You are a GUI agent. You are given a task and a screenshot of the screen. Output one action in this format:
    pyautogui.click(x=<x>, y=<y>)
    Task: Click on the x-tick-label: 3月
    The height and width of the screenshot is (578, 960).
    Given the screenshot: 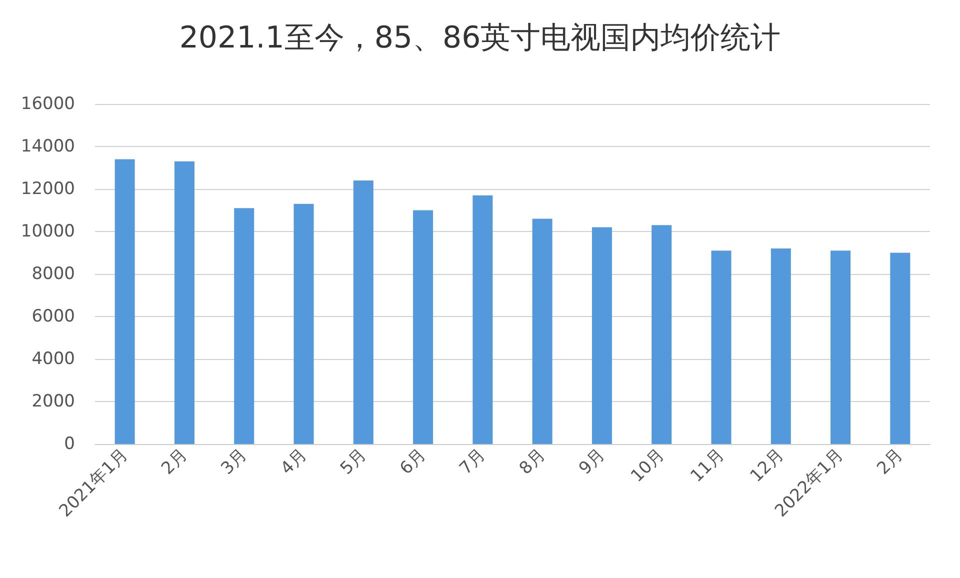 What is the action you would take?
    pyautogui.click(x=234, y=461)
    